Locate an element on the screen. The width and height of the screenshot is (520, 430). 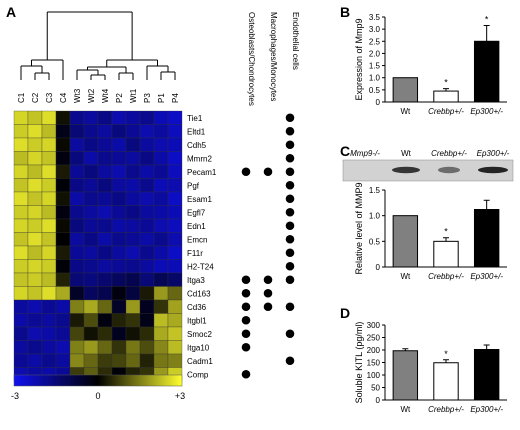
column-label: P4 is located at coordinates (175, 98).